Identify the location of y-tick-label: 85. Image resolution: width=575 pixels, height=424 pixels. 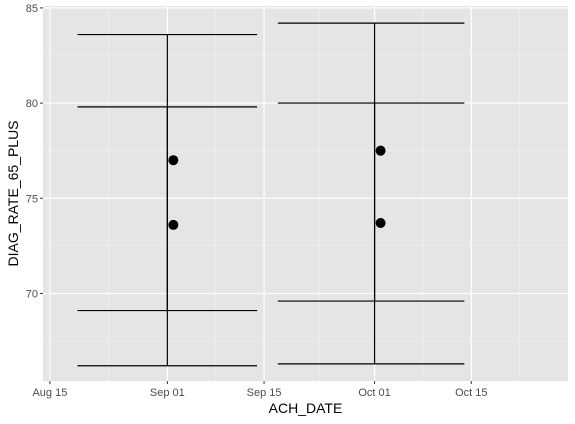
(32, 9).